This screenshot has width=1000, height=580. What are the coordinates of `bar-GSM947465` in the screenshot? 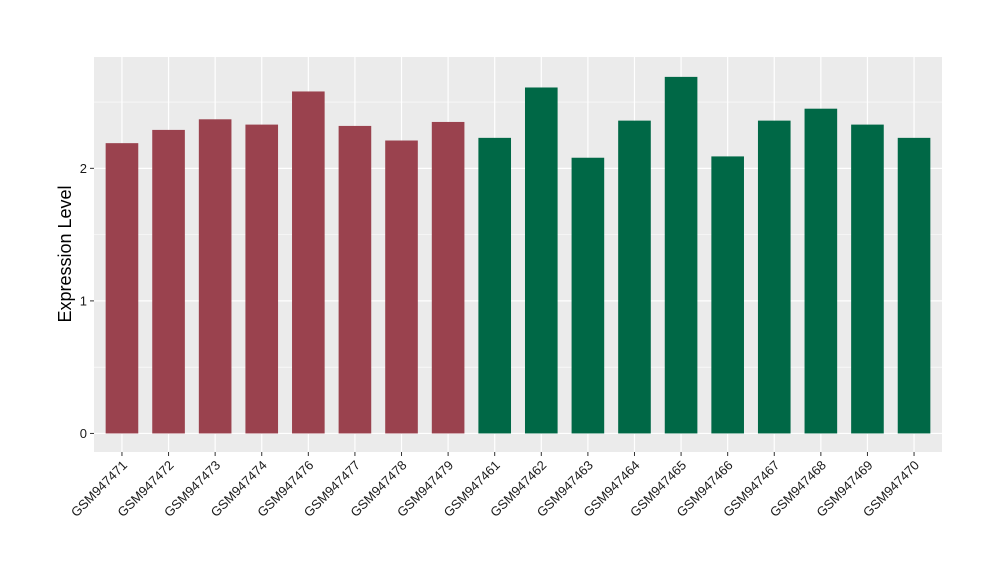 It's located at (681, 255).